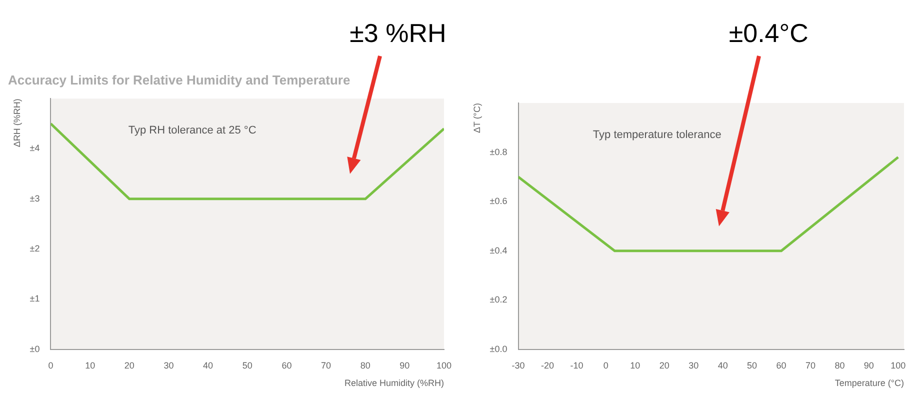  What do you see at coordinates (35, 249) in the screenshot?
I see `y-tick-label: ±2` at bounding box center [35, 249].